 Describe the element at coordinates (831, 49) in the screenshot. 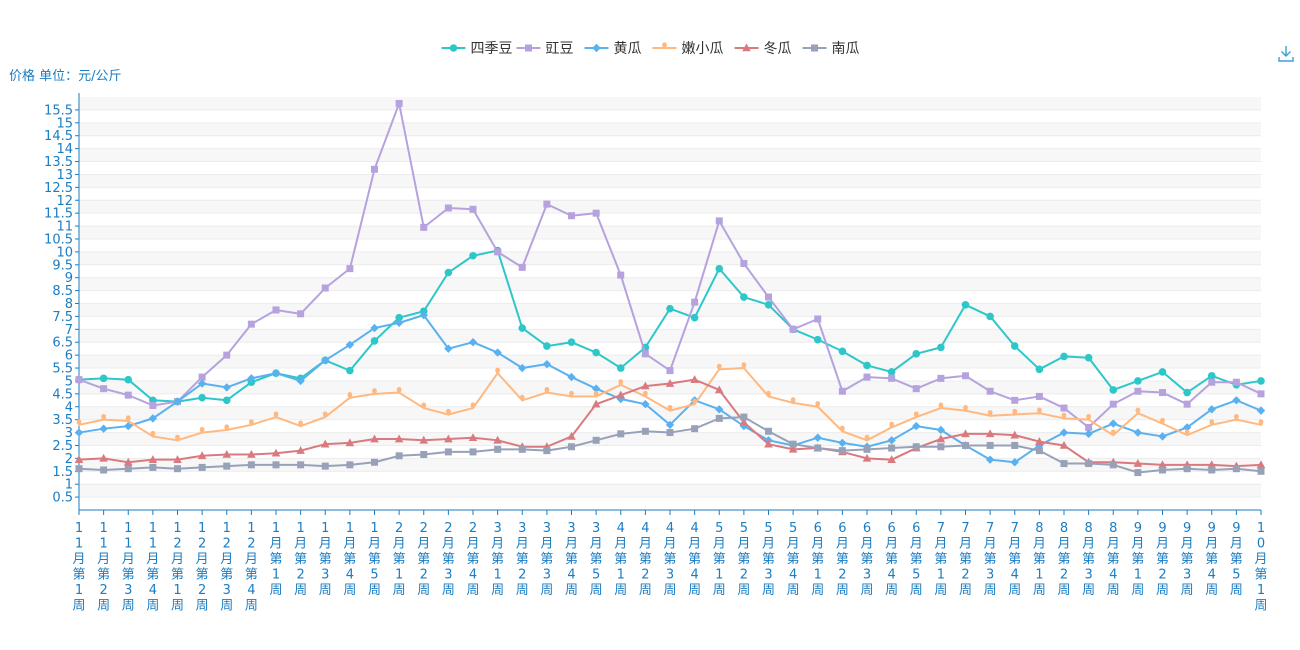

I see `legend-item: 南瓜` at that location.